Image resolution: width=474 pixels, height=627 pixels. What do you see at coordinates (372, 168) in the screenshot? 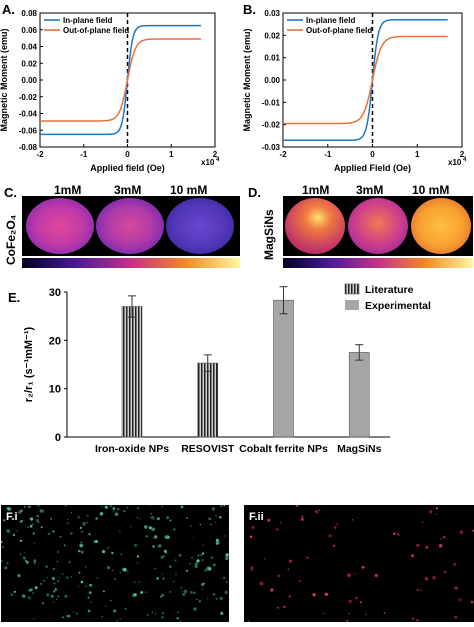
I see `x-axis-label: Applied Field (Oe)` at bounding box center [372, 168].